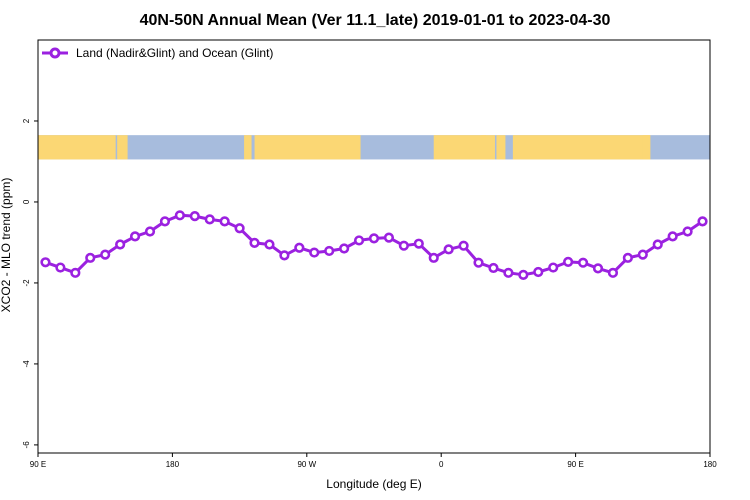  What do you see at coordinates (373, 461) in the screenshot?
I see `x-axis: 90 E 180 90 W 0 90 E 180` at bounding box center [373, 461].